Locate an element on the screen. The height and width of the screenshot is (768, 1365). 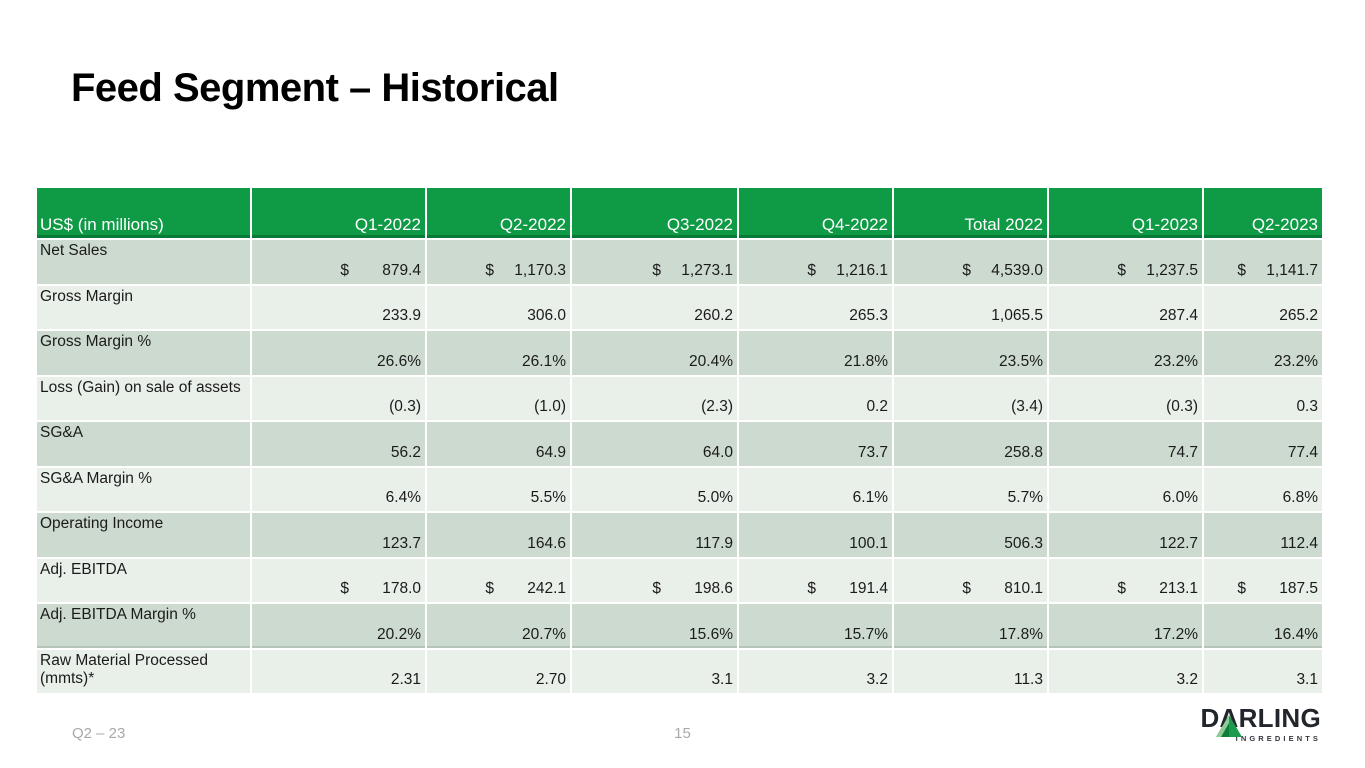
column-header: Q4-2022 is located at coordinates (815, 213).